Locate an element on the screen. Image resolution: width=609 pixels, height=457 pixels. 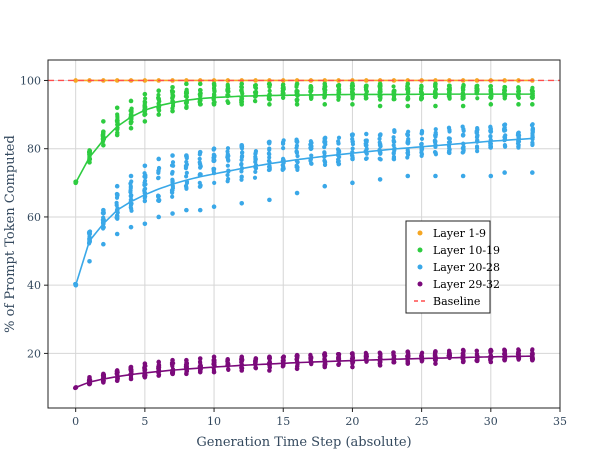
x-tick-label: 10 is located at coordinates (214, 421).